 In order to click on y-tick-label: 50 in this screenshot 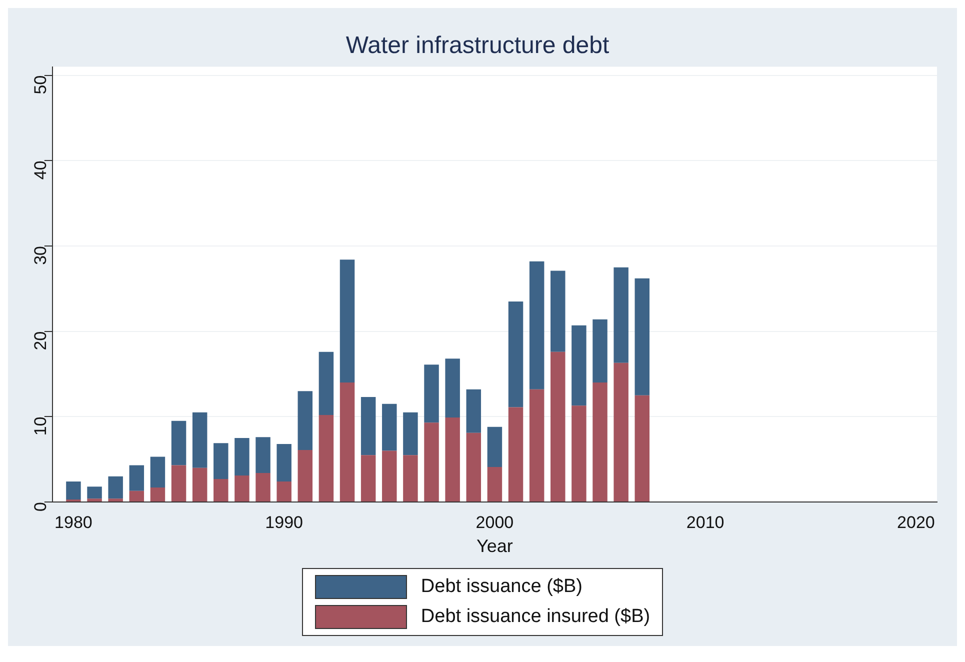, I will do `click(40, 84)`.